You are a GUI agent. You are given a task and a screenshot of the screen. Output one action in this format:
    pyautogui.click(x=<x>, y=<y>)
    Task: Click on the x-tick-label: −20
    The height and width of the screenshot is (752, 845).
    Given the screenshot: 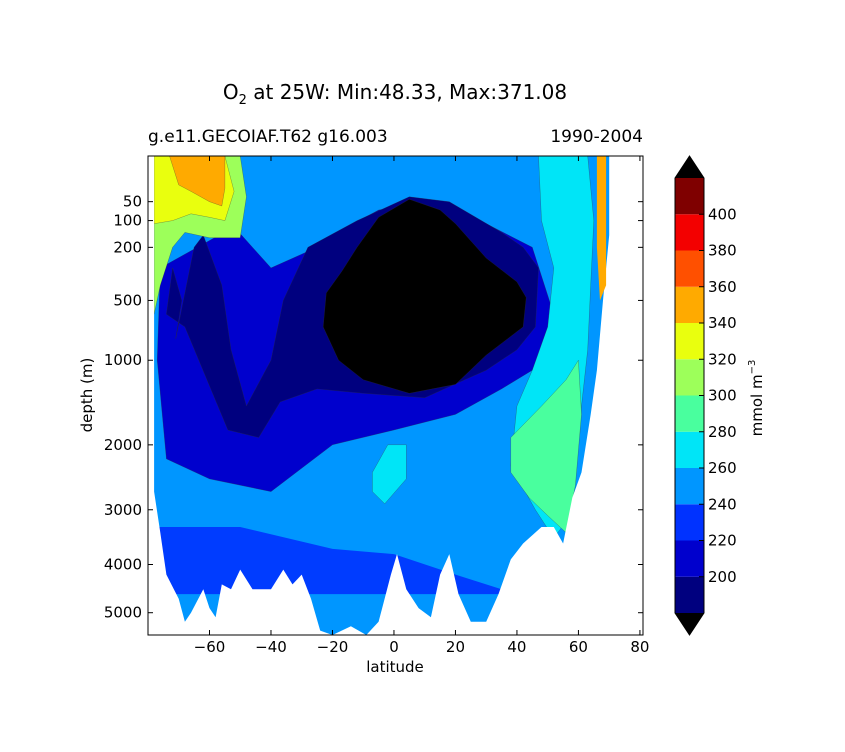 What is the action you would take?
    pyautogui.click(x=333, y=647)
    